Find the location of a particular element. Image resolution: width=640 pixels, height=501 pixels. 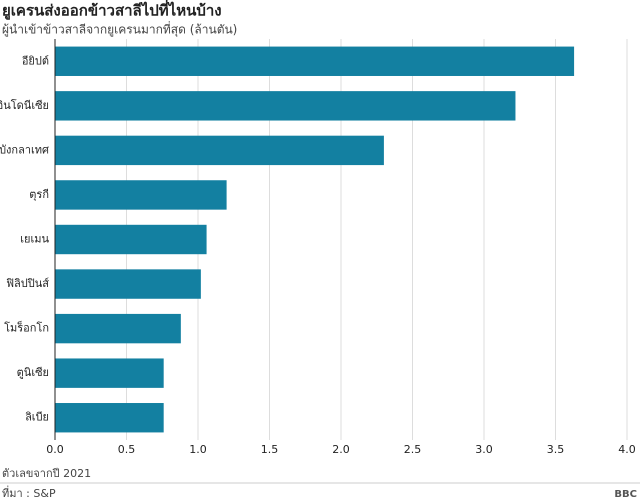

y-tick-label: อินโดนีเซีย is located at coordinates (24, 105).